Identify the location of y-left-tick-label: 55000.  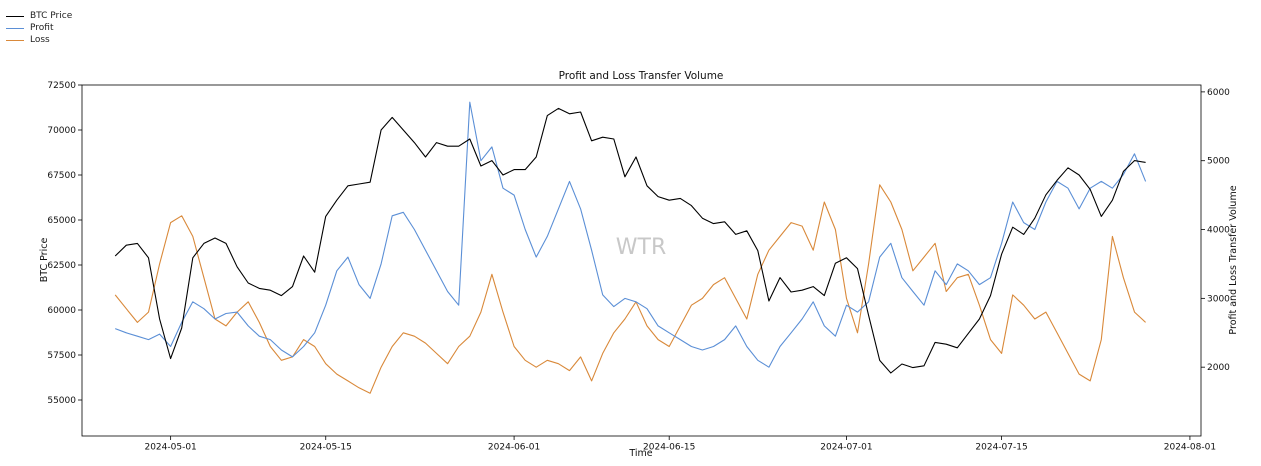
(61, 401).